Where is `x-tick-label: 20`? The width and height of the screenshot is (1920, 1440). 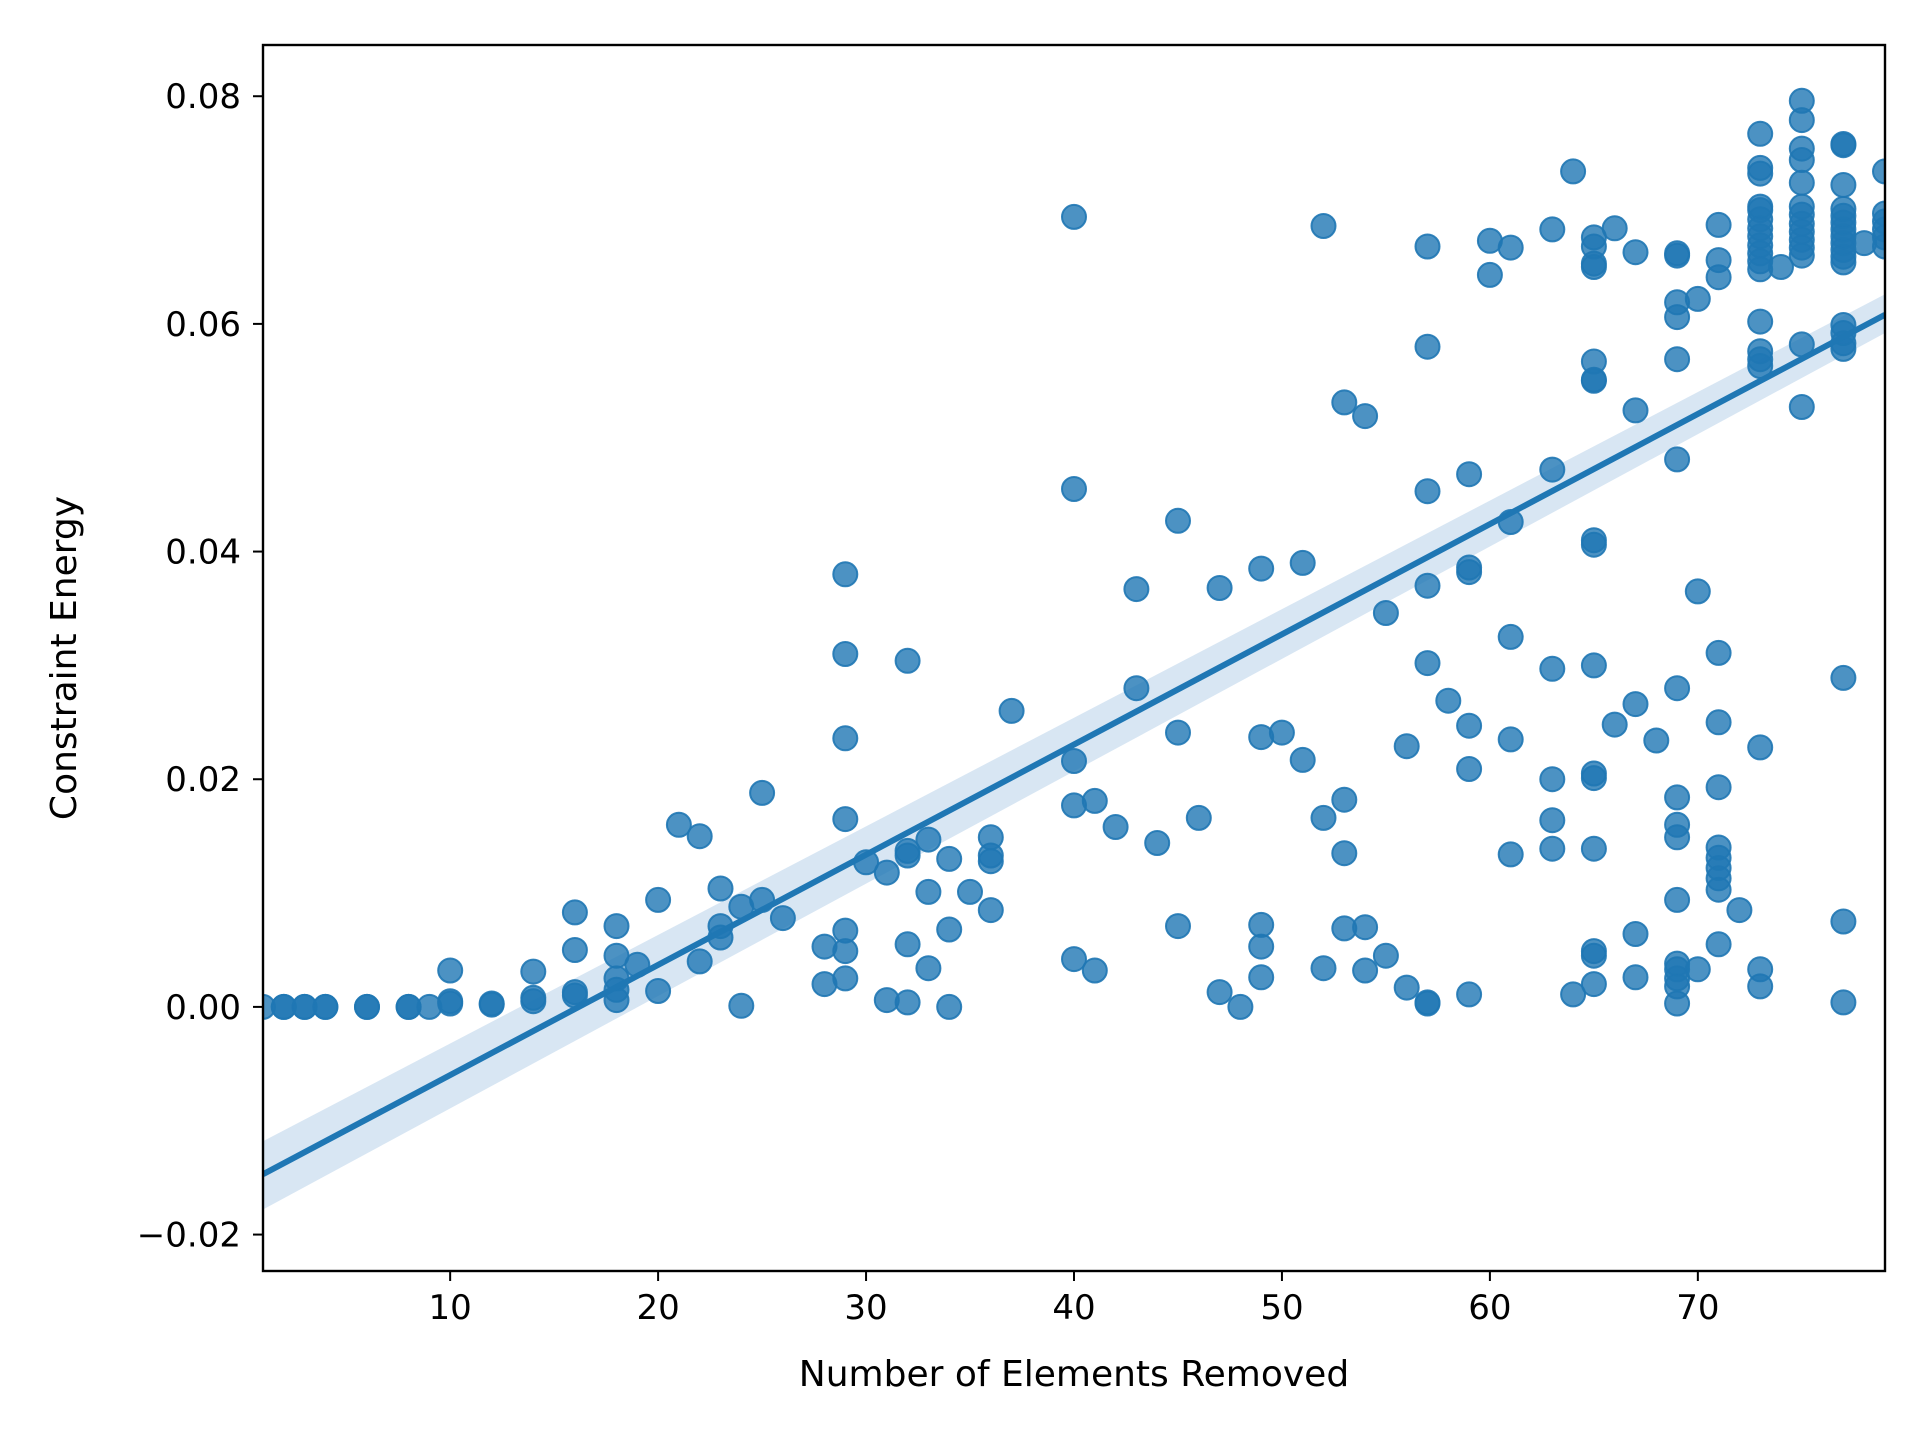 x-tick-label: 20 is located at coordinates (657, 1308).